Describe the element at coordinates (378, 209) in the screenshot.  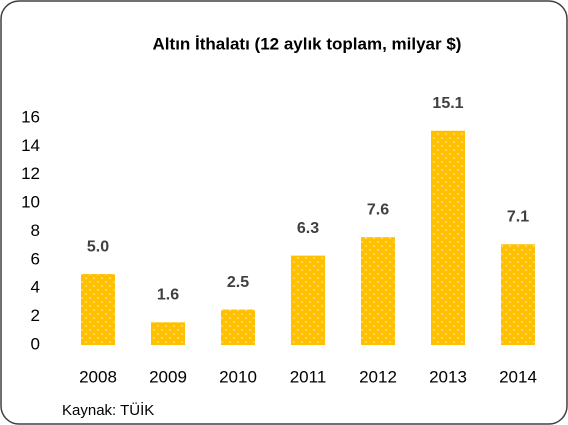
I see `value-label: 7.6` at that location.